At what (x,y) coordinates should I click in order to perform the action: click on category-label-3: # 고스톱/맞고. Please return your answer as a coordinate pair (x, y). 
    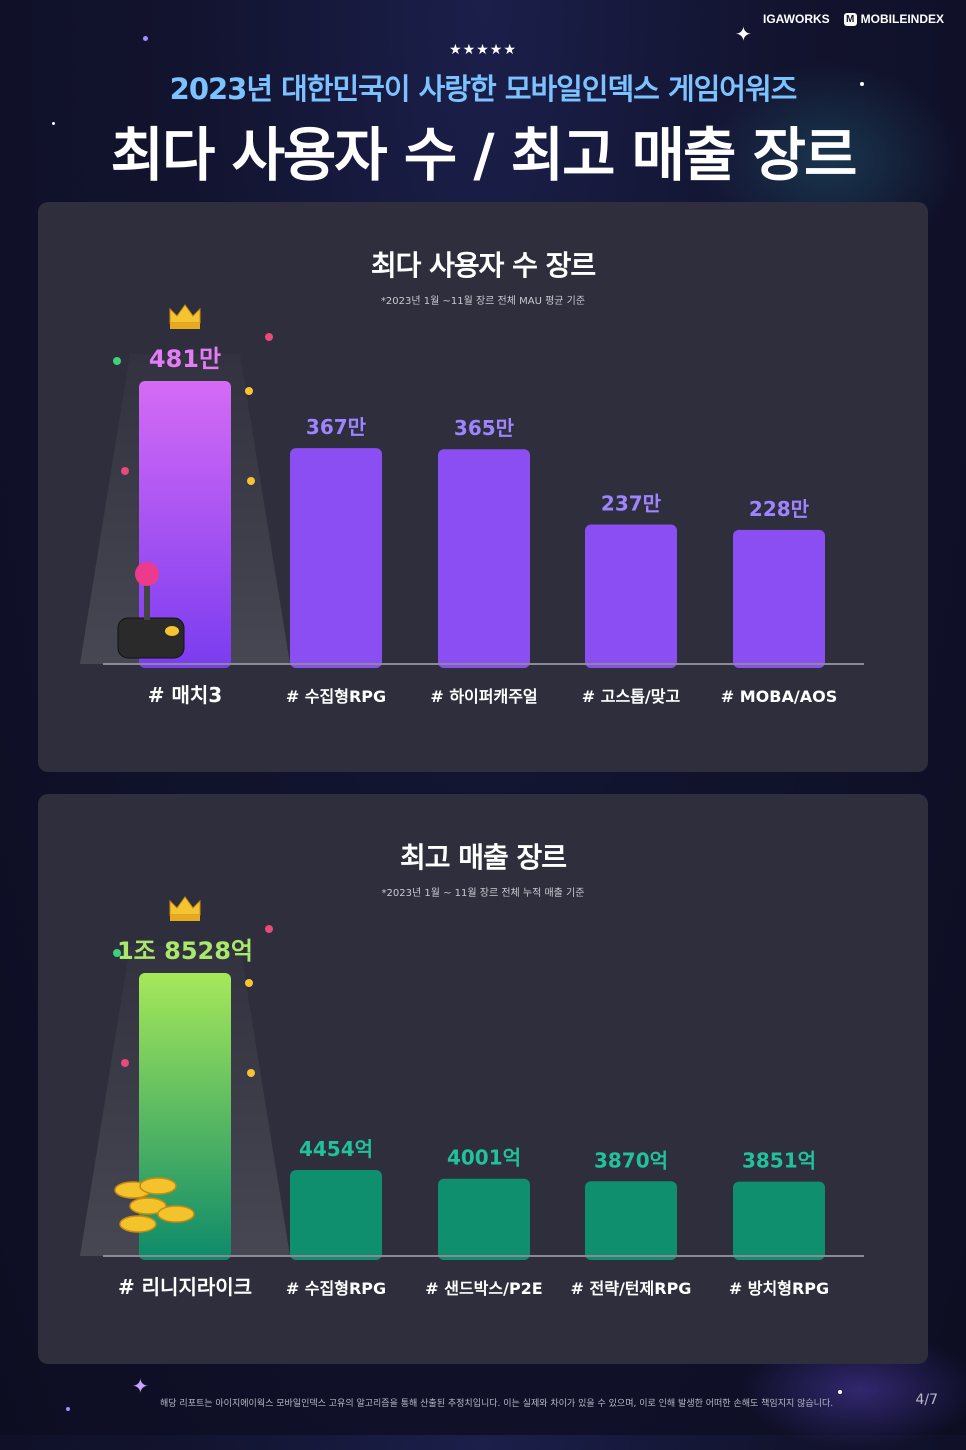
    Looking at the image, I should click on (631, 696).